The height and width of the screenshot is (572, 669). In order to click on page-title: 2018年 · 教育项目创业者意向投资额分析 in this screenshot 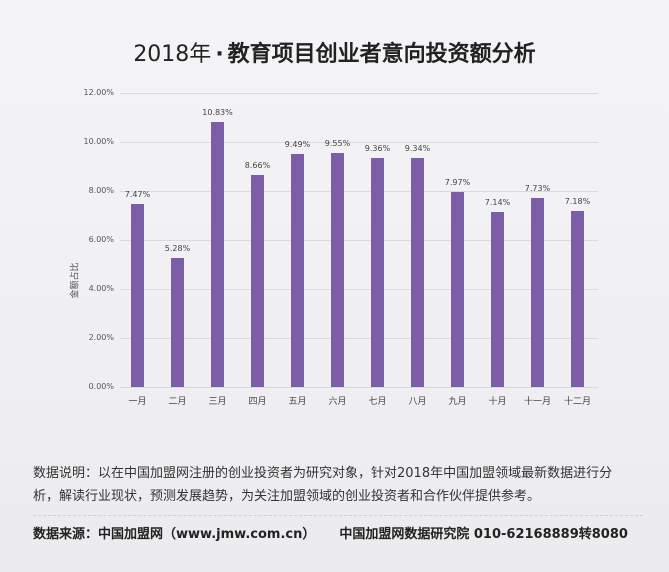, I will do `click(334, 52)`.